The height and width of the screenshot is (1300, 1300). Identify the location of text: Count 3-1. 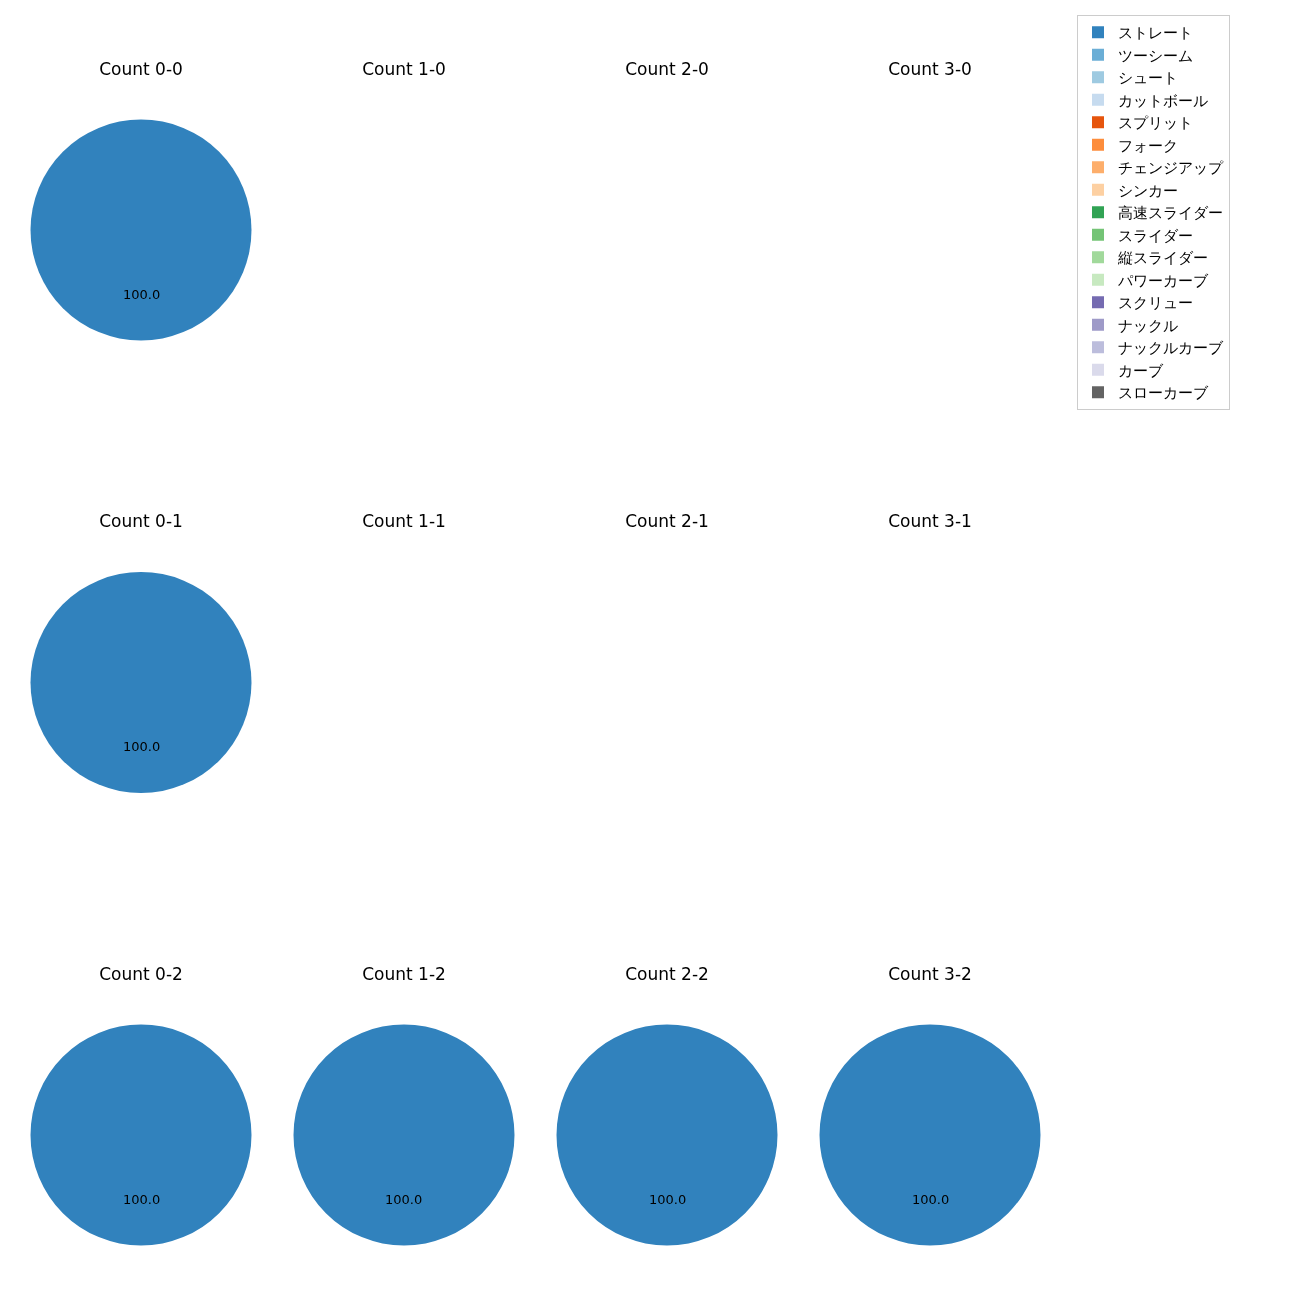
(930, 521).